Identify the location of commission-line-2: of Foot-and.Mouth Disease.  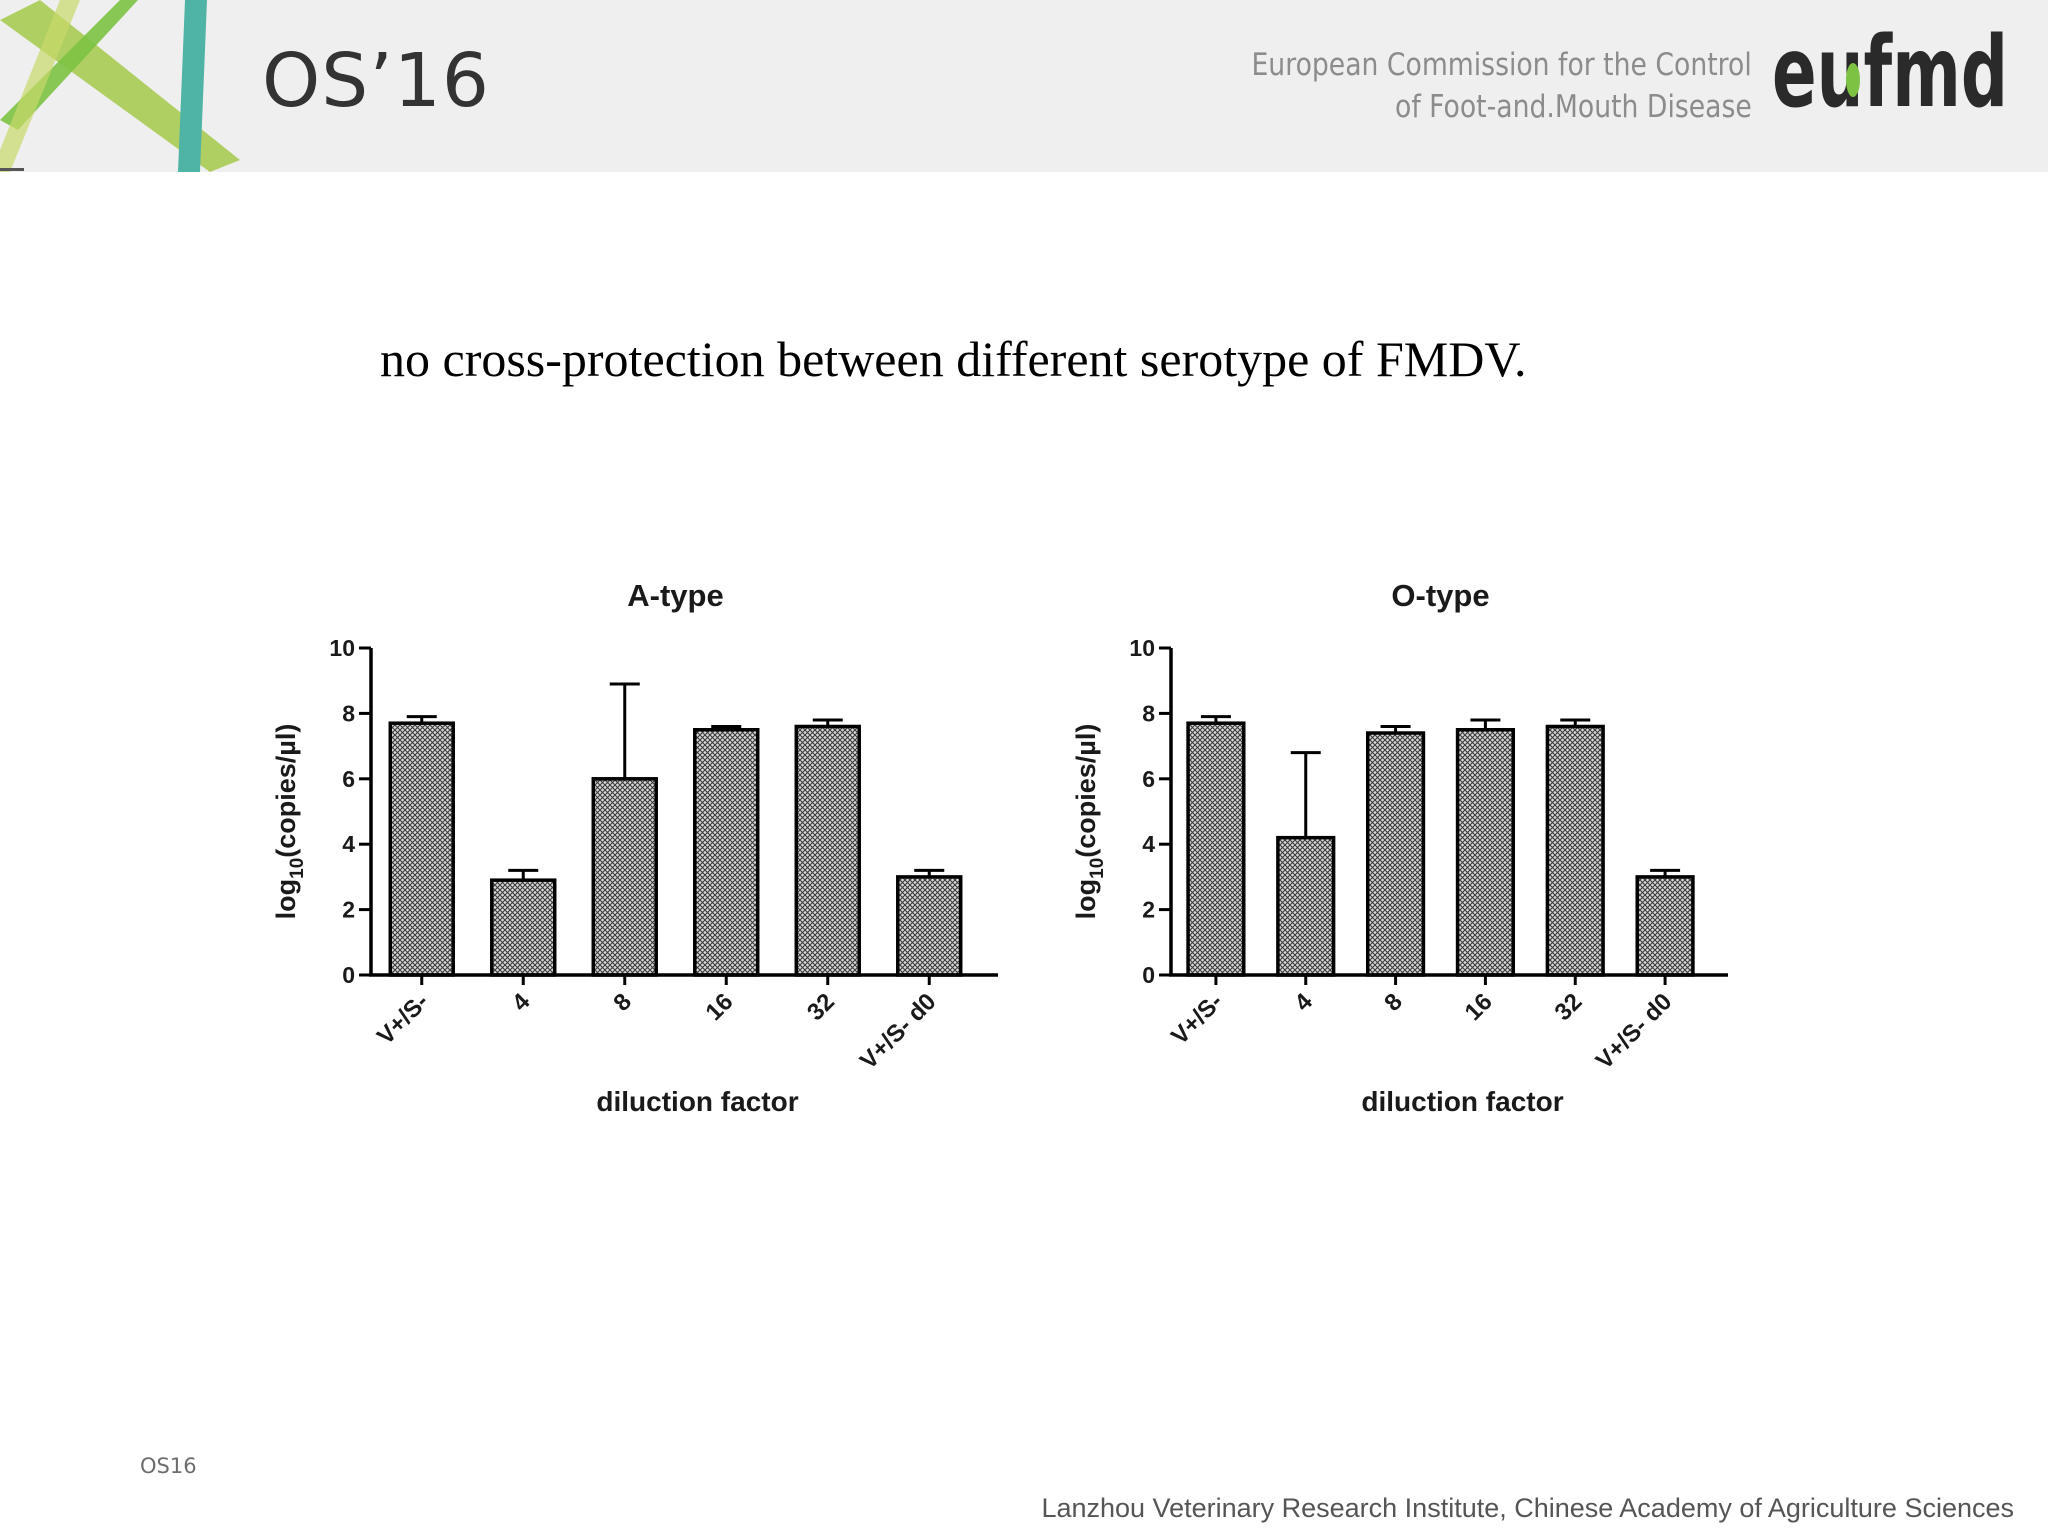
(1573, 107).